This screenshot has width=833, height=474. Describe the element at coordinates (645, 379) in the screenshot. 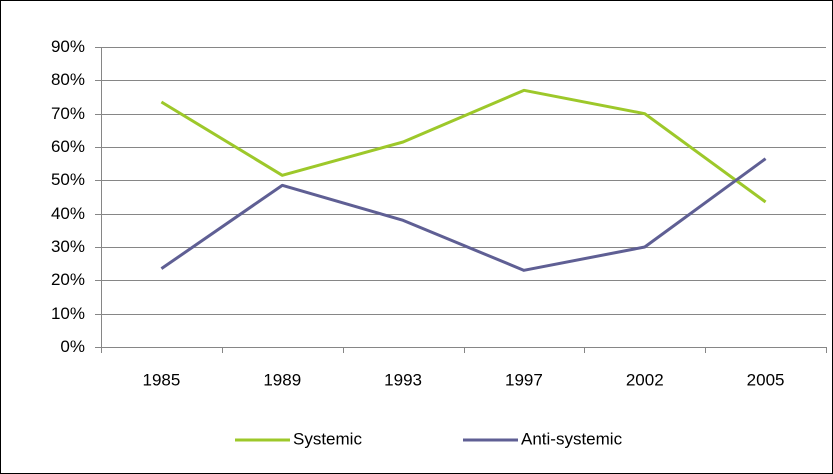

I see `x-tick-label: 2002` at that location.